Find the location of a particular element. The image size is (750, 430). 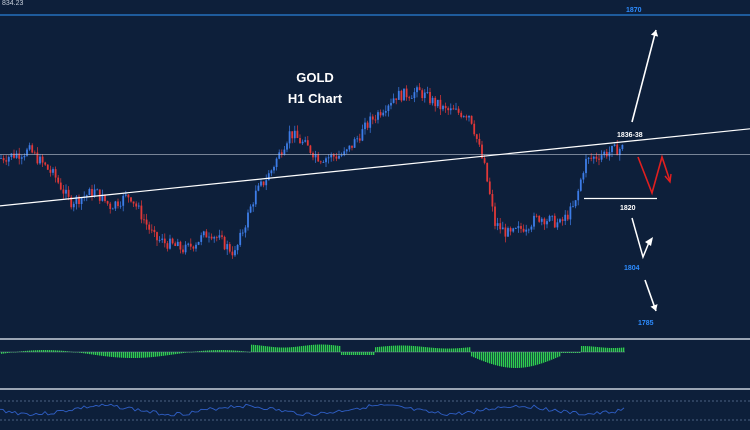

arrow-up-to-1870-head is located at coordinates (654, 33).